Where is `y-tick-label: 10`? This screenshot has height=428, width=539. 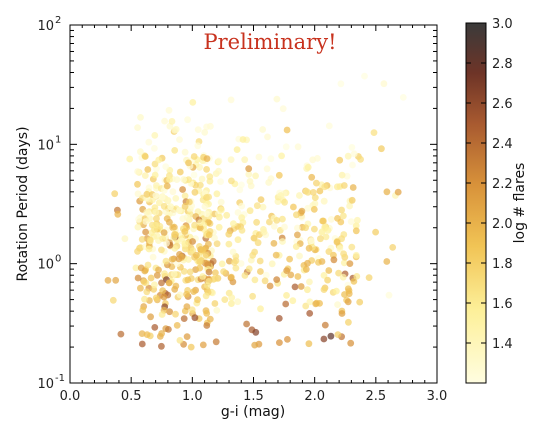
y-tick-label: 10 is located at coordinates (45, 26).